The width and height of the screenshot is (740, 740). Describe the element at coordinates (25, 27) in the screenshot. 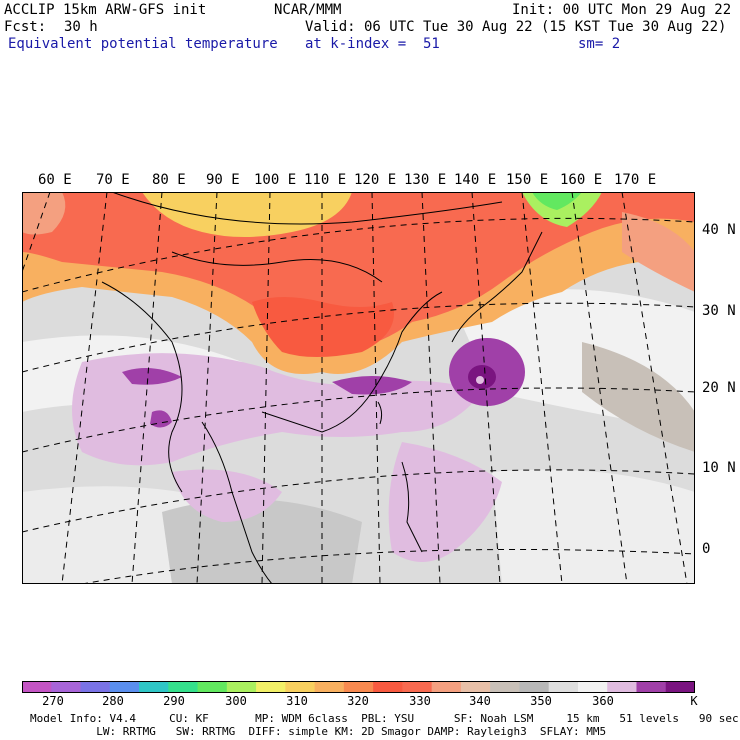

I see `forecast-label: Fcst:` at that location.